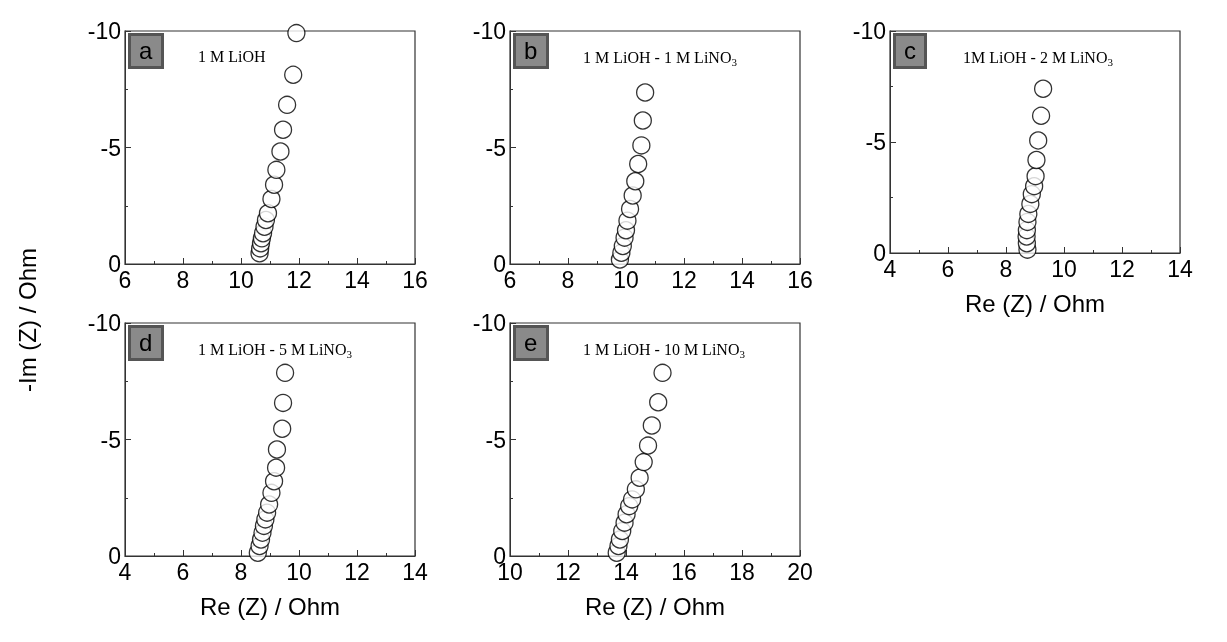  I want to click on chart-title: b, so click(531, 50).